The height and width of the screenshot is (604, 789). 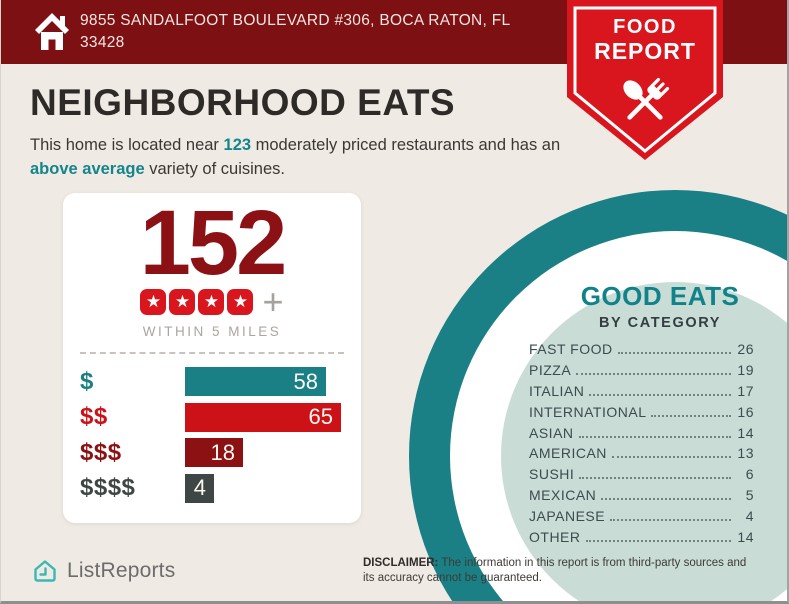 I want to click on listreports-wordmark: ListReports, so click(x=121, y=570).